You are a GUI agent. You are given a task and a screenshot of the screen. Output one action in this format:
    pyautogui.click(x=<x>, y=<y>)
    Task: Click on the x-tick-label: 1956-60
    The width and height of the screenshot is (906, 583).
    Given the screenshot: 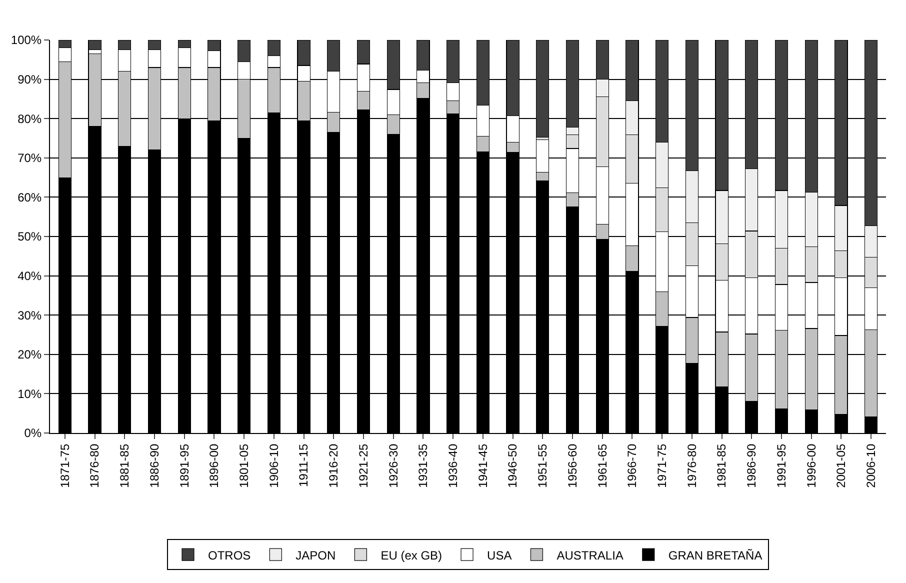 What is the action you would take?
    pyautogui.click(x=572, y=465)
    